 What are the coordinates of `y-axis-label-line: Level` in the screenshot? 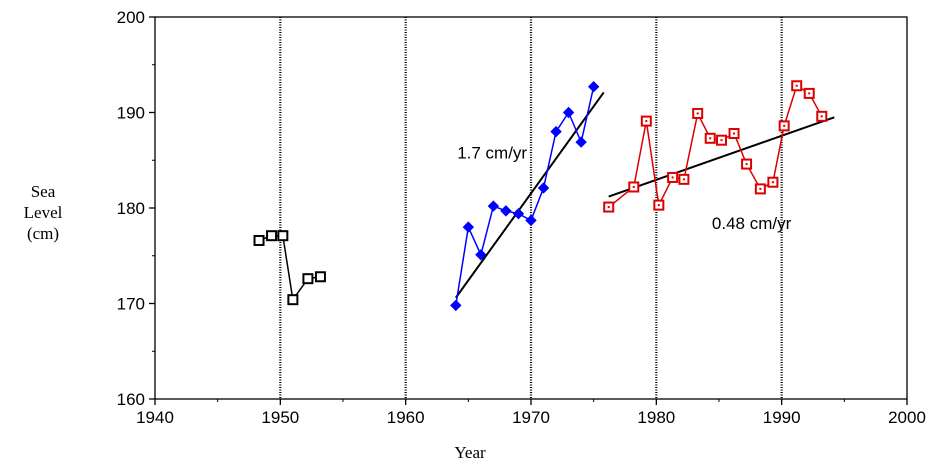 It's located at (43, 212).